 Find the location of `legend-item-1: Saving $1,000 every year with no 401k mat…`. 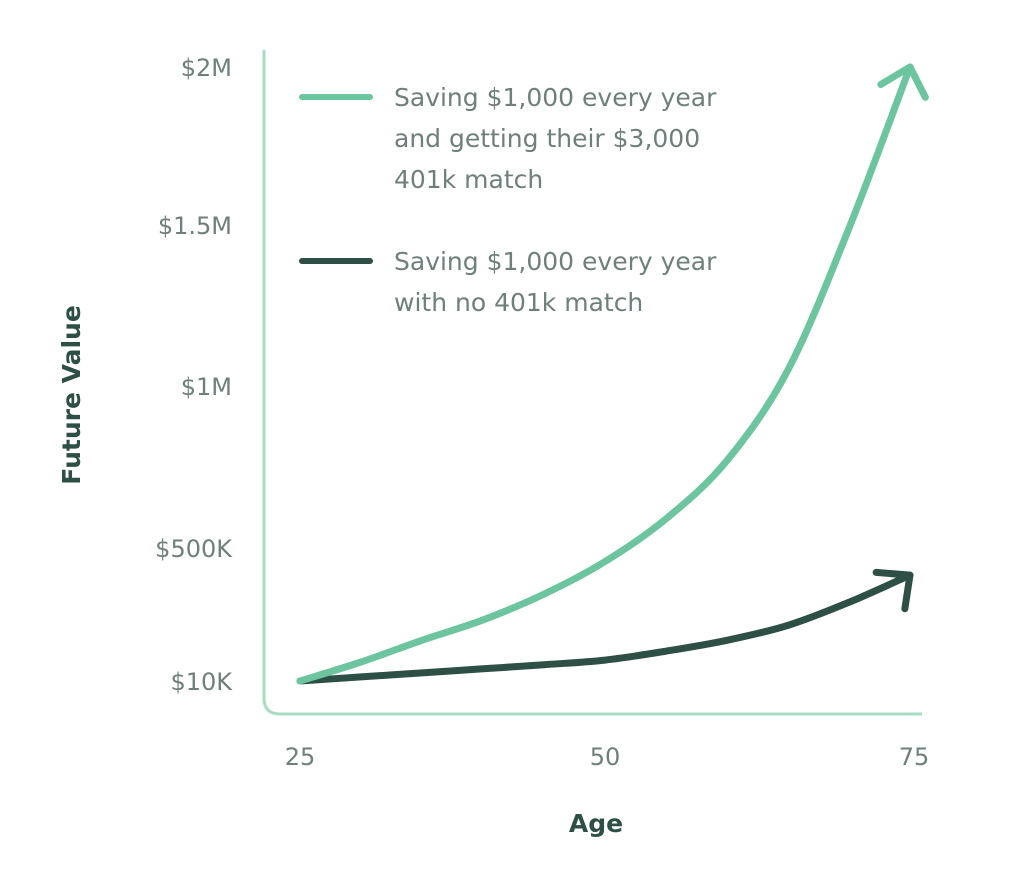

legend-item-1: Saving $1,000 every year with no 401k mat… is located at coordinates (509, 282).